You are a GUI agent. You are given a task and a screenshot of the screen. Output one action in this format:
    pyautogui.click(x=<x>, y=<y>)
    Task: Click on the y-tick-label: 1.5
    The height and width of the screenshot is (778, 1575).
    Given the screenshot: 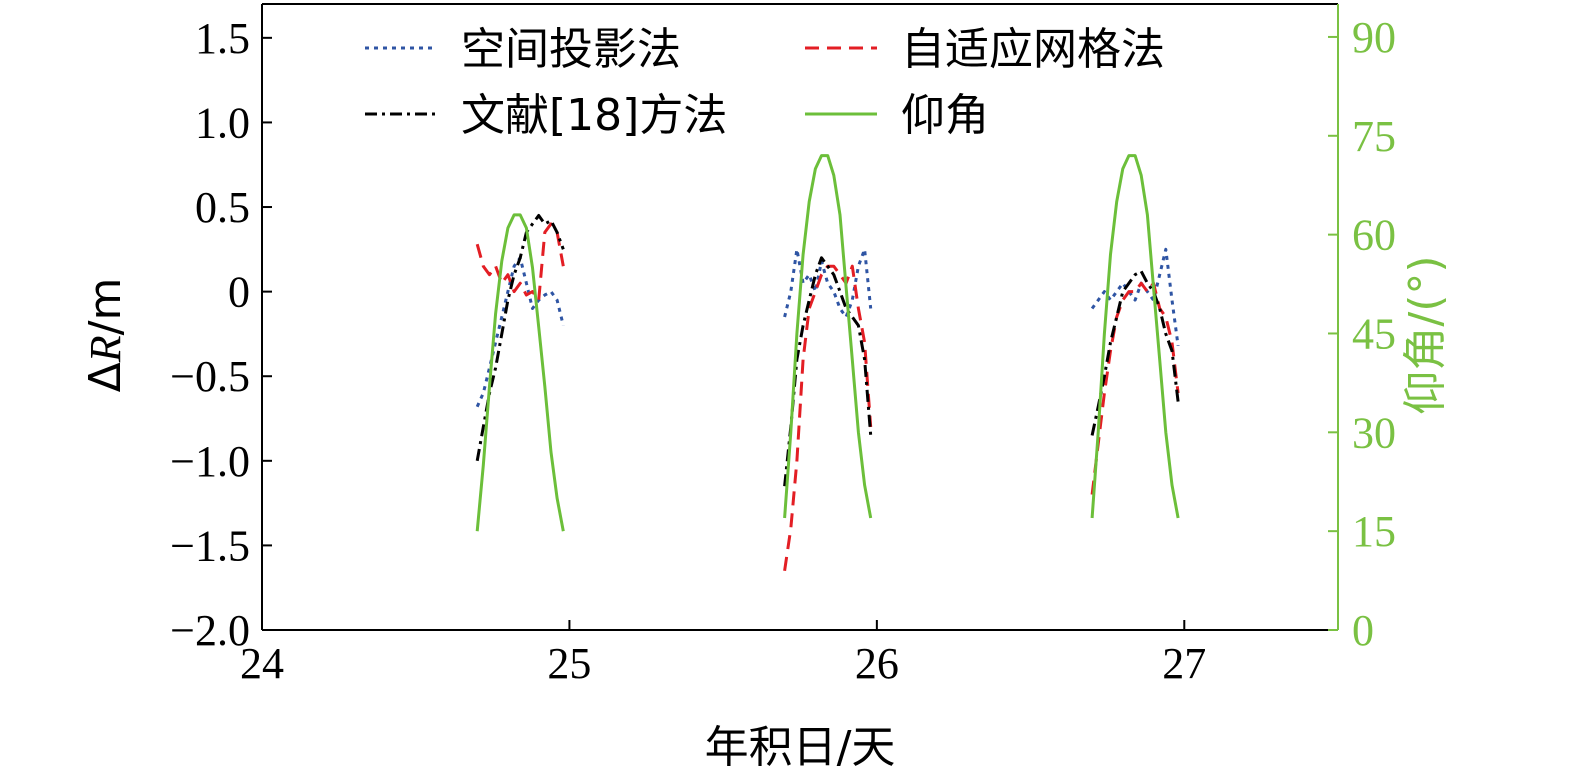 What is the action you would take?
    pyautogui.click(x=222, y=38)
    